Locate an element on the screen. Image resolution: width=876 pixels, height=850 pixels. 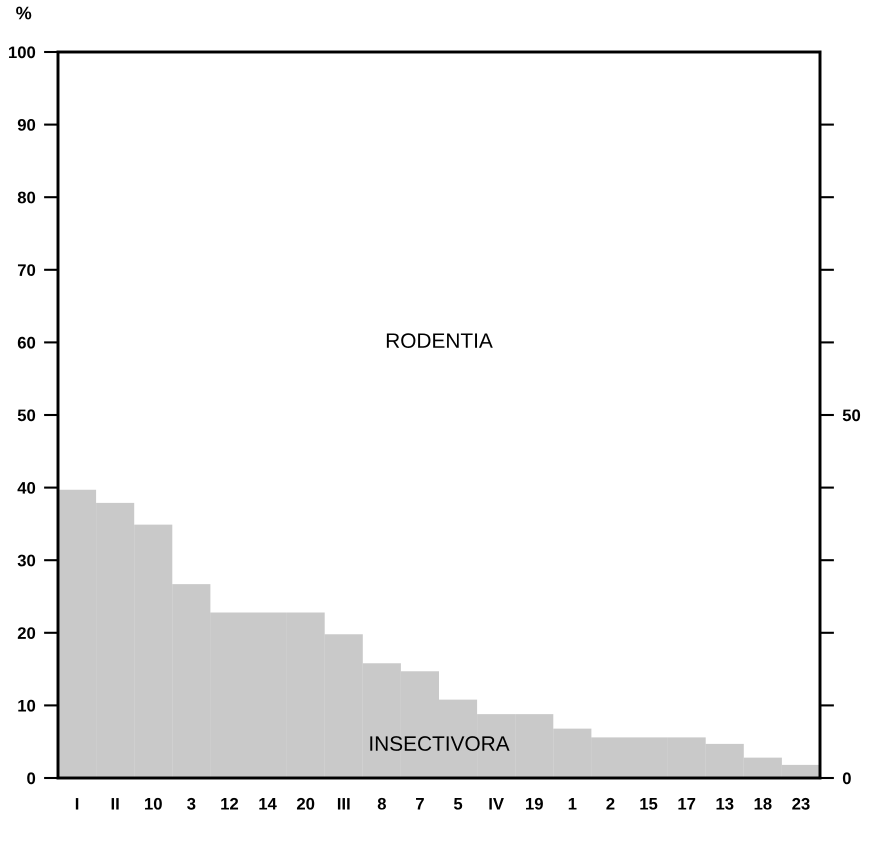
annotation: RODENTIA is located at coordinates (439, 340).